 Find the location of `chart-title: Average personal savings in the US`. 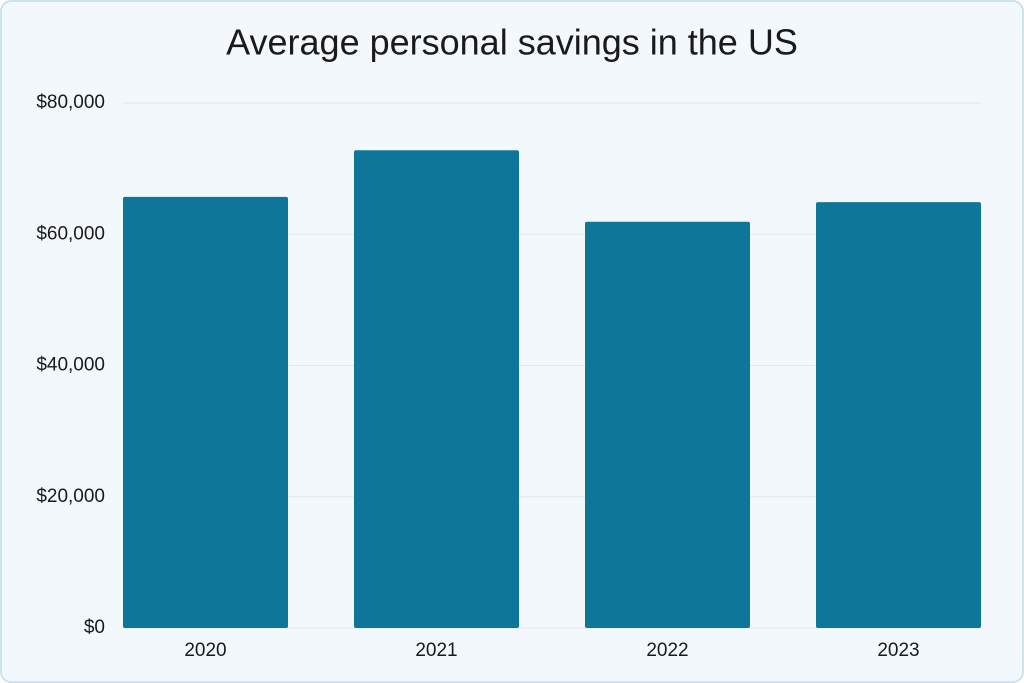

chart-title: Average personal savings in the US is located at coordinates (512, 42).